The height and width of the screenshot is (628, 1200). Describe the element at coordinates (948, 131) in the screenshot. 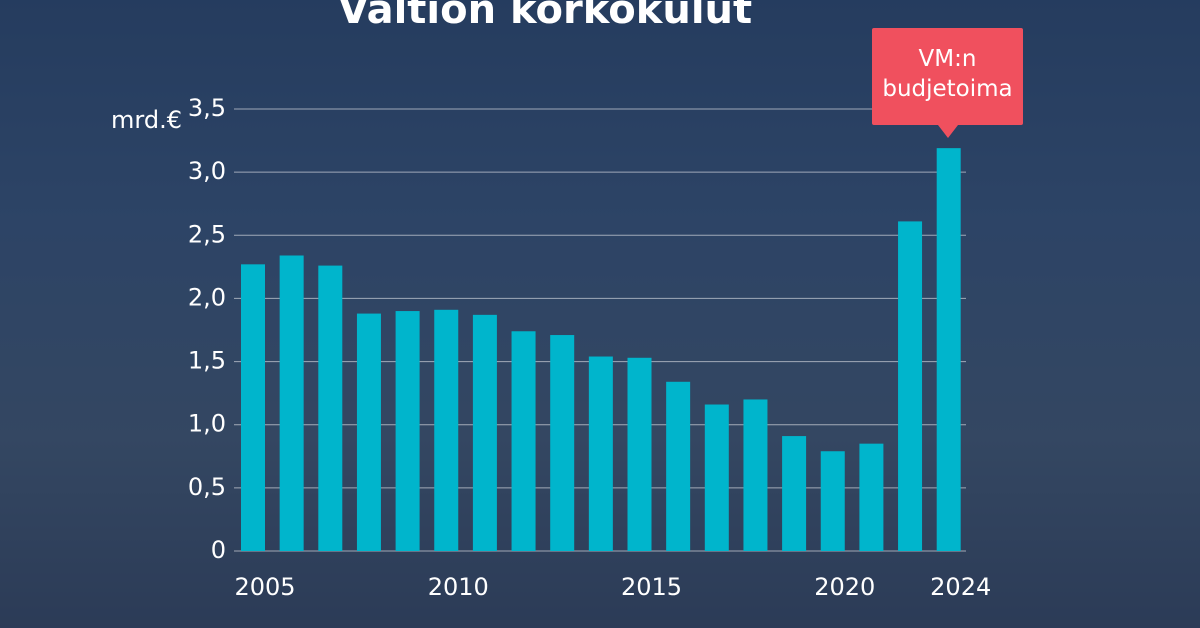

I see `annotation-pointer` at that location.